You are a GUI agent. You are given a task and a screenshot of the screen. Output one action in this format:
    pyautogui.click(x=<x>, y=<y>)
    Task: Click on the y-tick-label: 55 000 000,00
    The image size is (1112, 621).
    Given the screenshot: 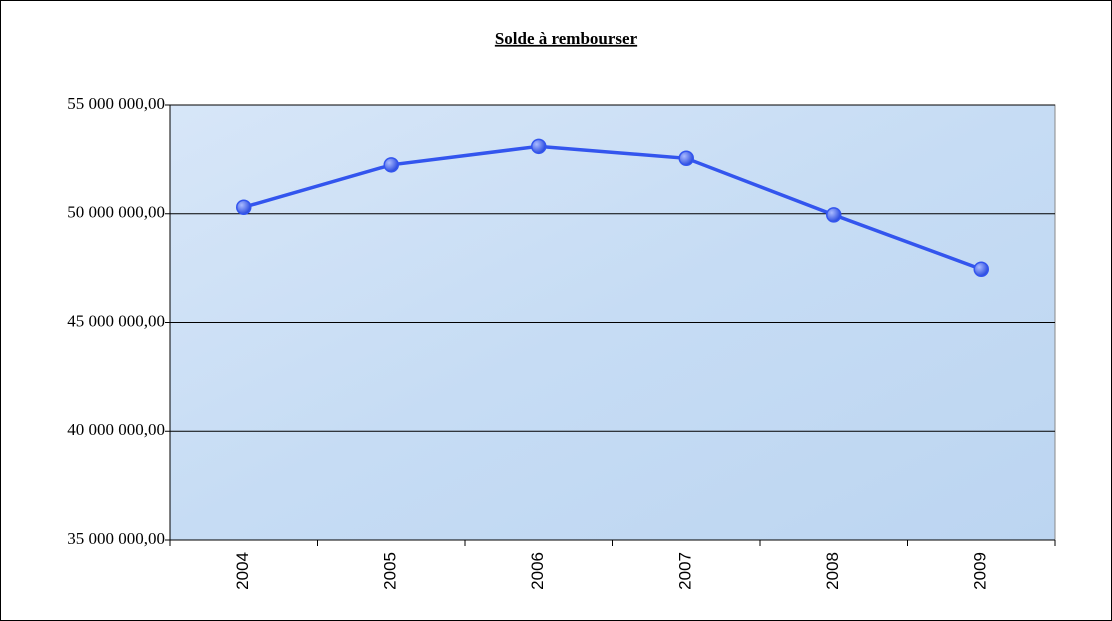 What is the action you would take?
    pyautogui.click(x=116, y=103)
    